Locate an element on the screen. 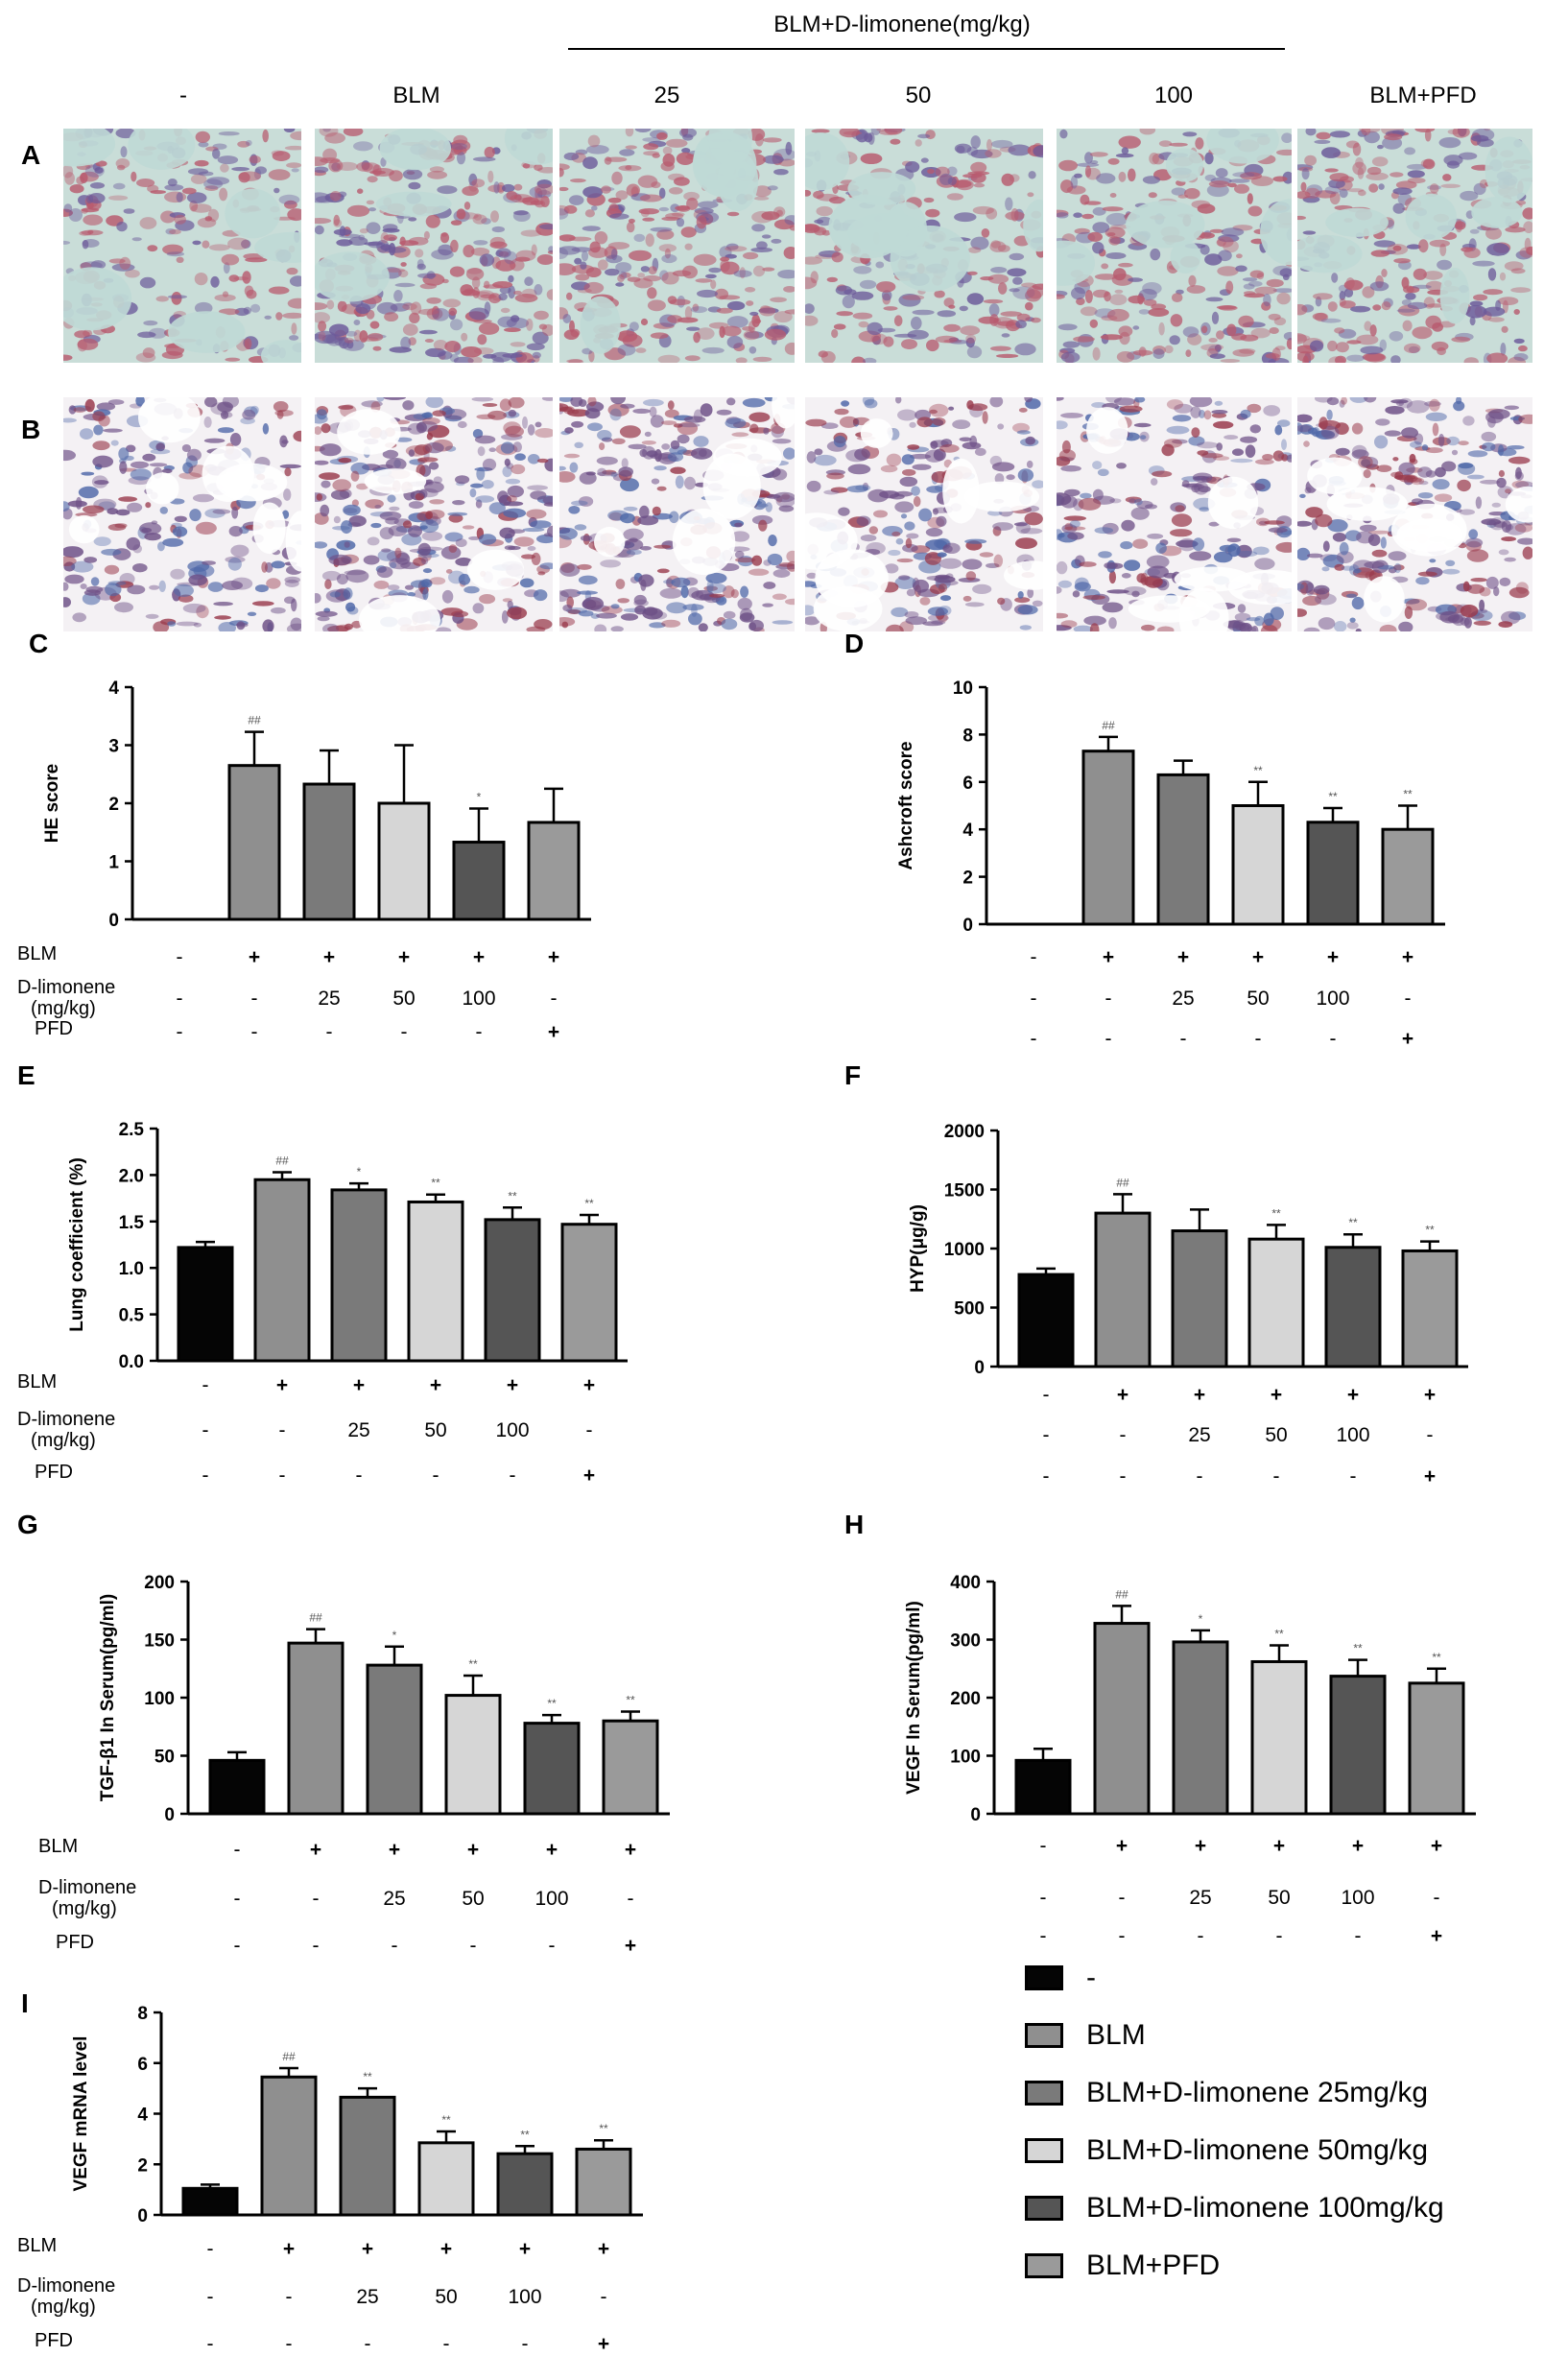 The height and width of the screenshot is (2380, 1544). cell-h-1-2: 25 is located at coordinates (1200, 1898).